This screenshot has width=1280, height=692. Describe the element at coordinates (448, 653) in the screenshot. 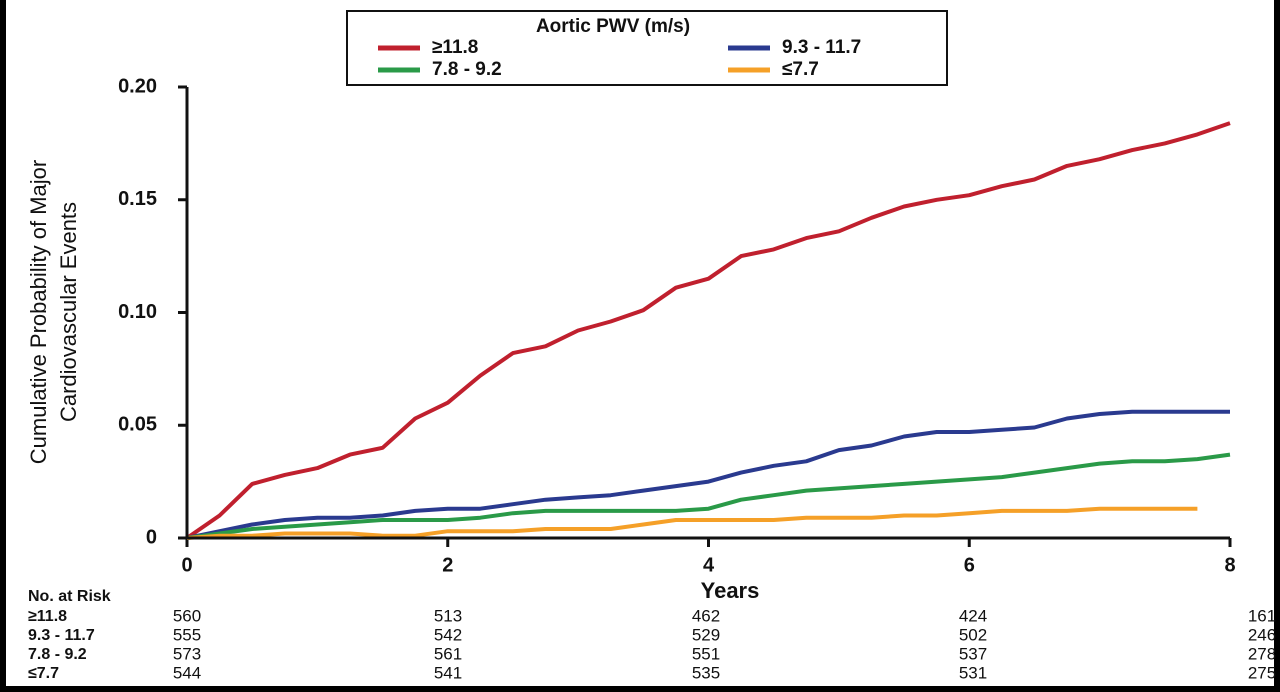

I see `risk-value: 561` at that location.